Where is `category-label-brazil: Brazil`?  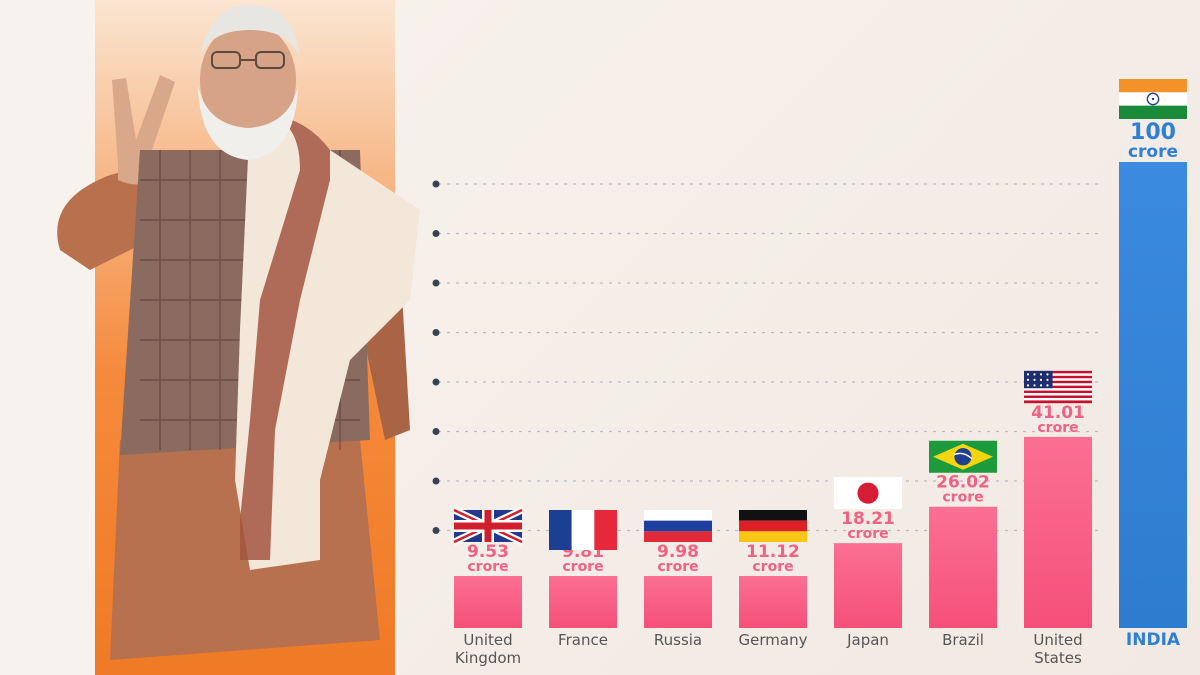 category-label-brazil: Brazil is located at coordinates (963, 640).